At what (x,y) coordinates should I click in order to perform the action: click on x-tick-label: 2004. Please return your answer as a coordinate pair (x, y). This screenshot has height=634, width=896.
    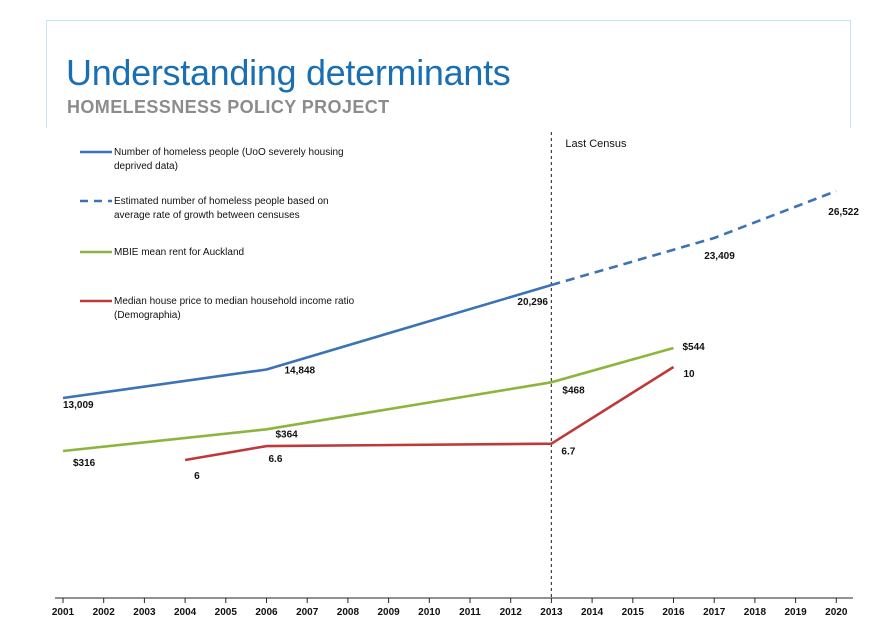
    Looking at the image, I should click on (185, 612).